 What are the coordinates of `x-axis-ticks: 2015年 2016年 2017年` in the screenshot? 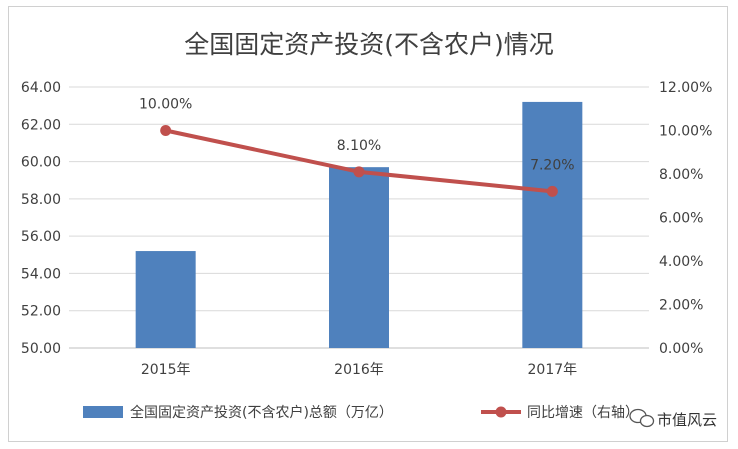 It's located at (359, 370).